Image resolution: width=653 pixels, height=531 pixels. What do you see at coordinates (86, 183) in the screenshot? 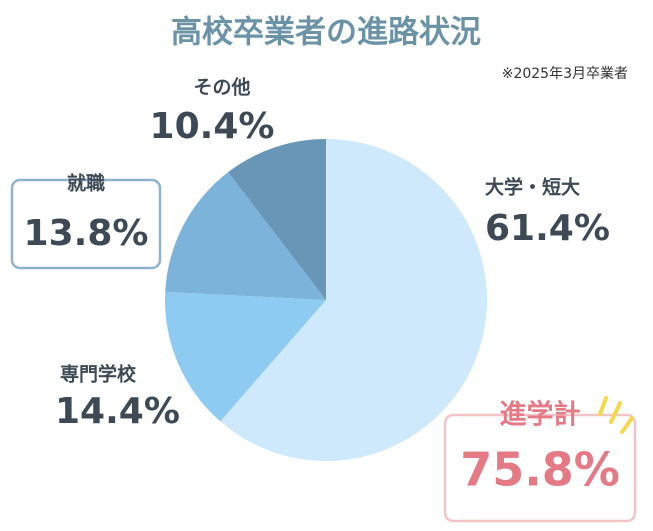
I see `slice-label: 就職` at bounding box center [86, 183].